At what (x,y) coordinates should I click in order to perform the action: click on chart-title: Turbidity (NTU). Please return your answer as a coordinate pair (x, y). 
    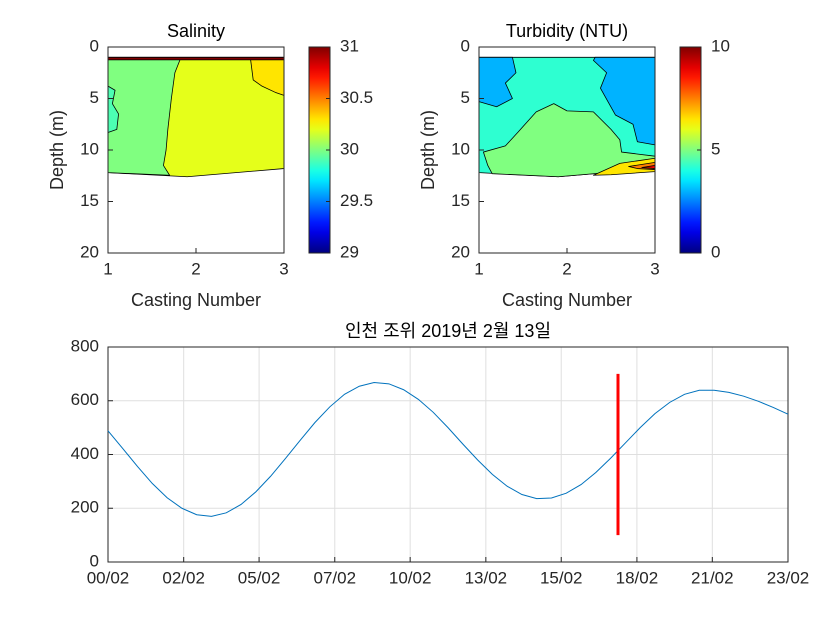
    Looking at the image, I should click on (567, 31).